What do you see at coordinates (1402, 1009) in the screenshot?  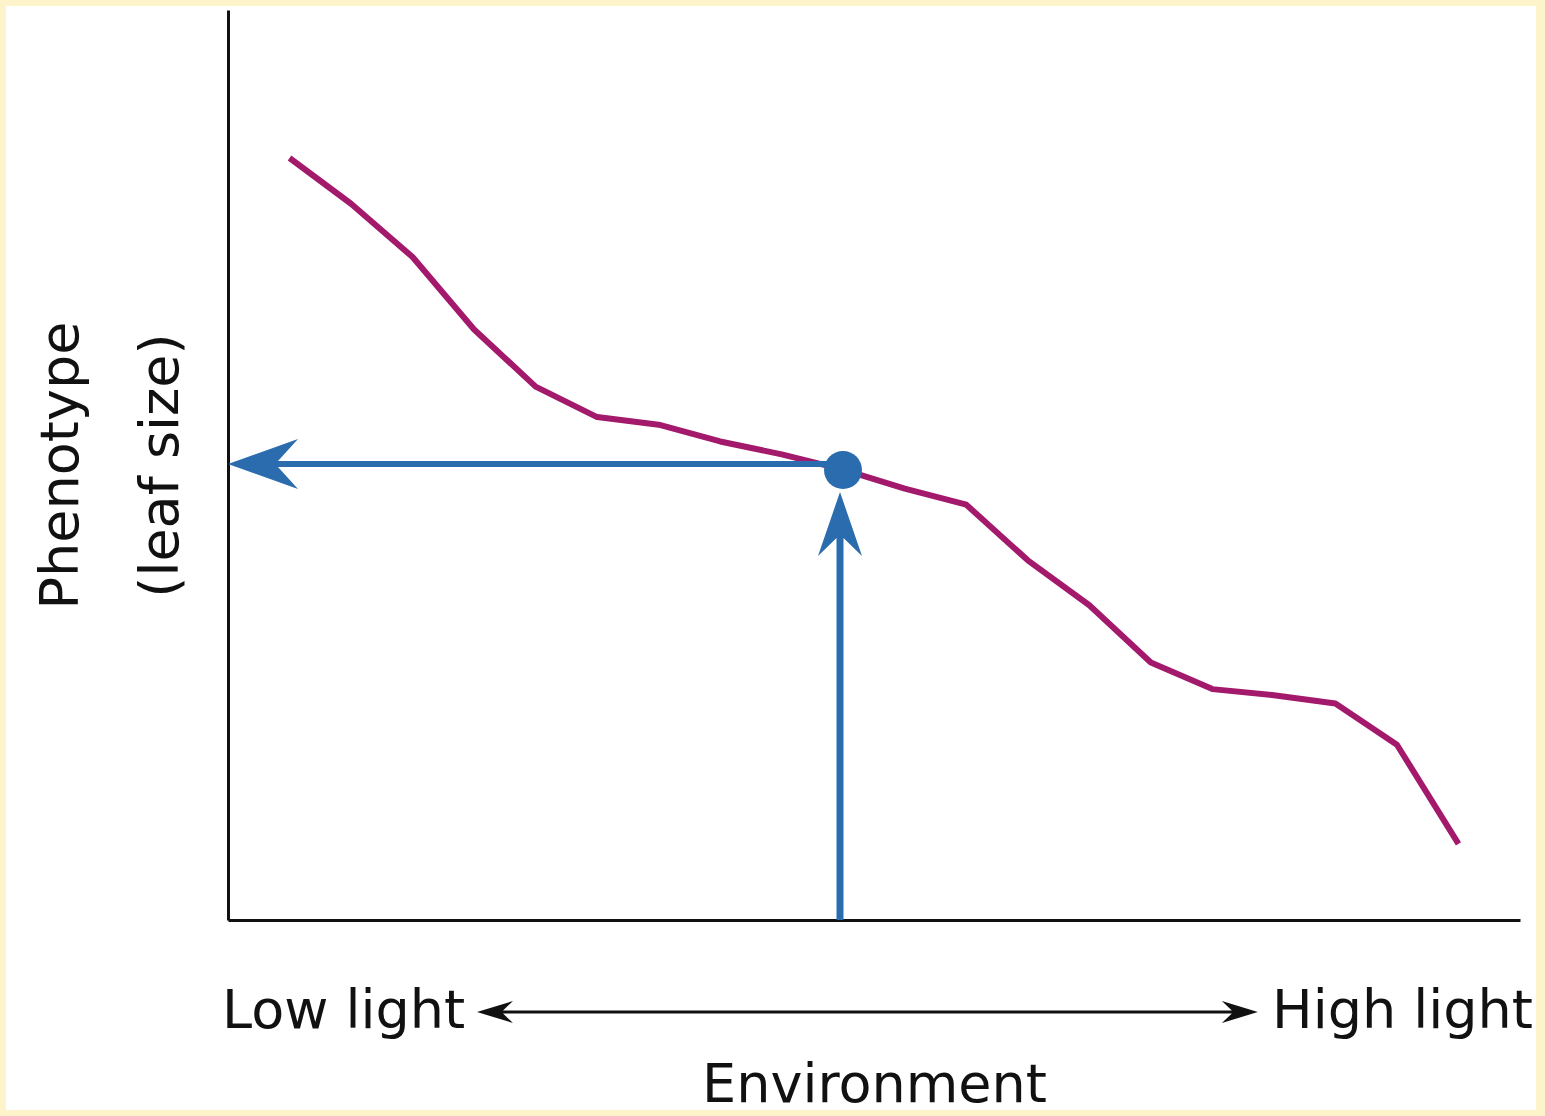 I see `text: High light` at bounding box center [1402, 1009].